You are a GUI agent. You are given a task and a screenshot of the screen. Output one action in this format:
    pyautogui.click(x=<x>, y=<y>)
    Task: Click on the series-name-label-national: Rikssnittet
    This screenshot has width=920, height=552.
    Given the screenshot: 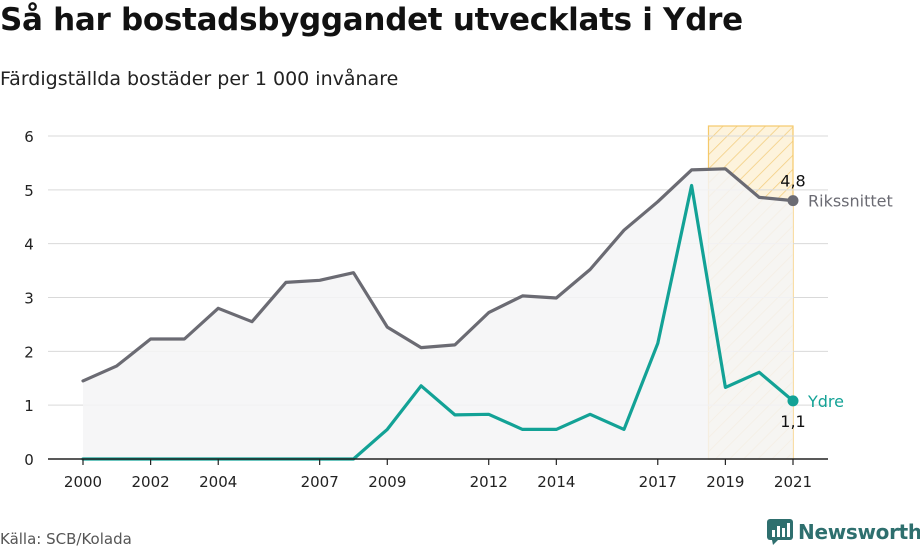 What is the action you would take?
    pyautogui.click(x=850, y=201)
    